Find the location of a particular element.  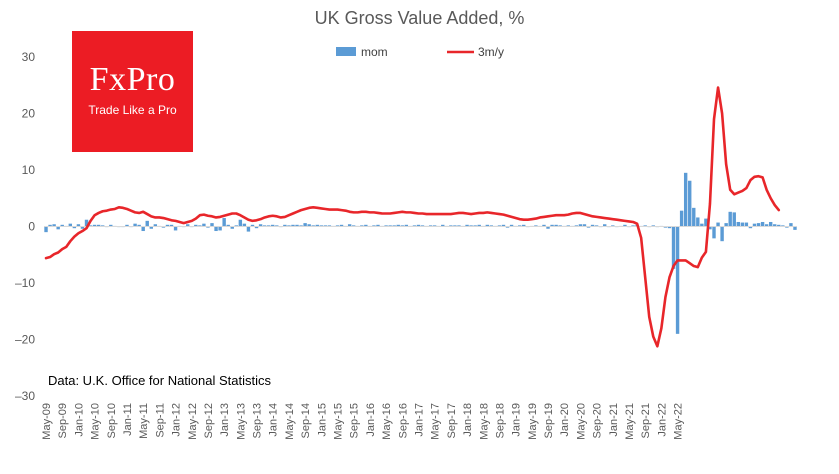

logo-brand: FxPro is located at coordinates (132, 79).